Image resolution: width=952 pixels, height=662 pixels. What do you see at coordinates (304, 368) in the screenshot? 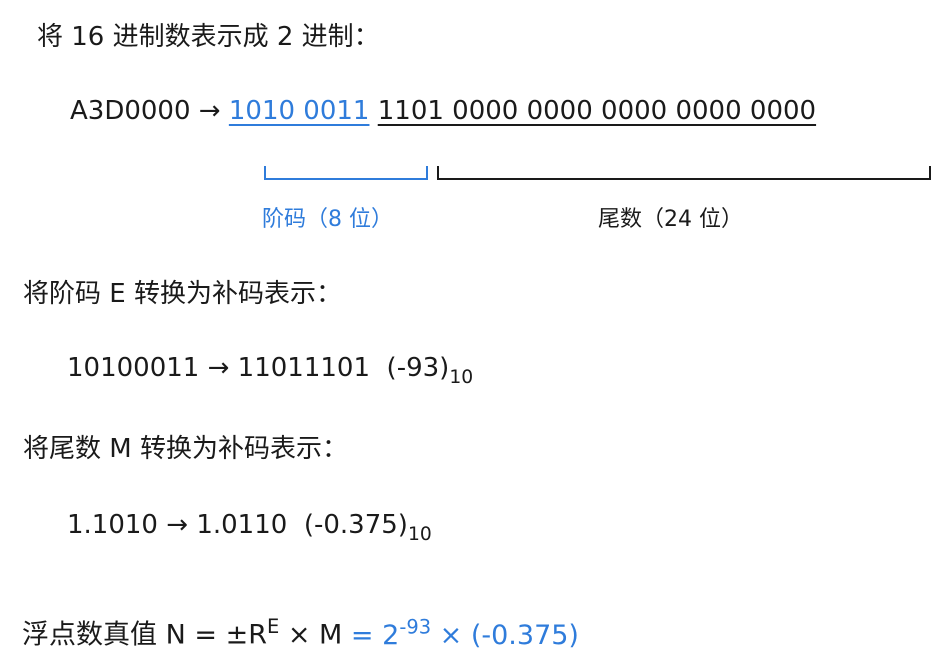
I see `exponent-complement: 11011101` at bounding box center [304, 368].